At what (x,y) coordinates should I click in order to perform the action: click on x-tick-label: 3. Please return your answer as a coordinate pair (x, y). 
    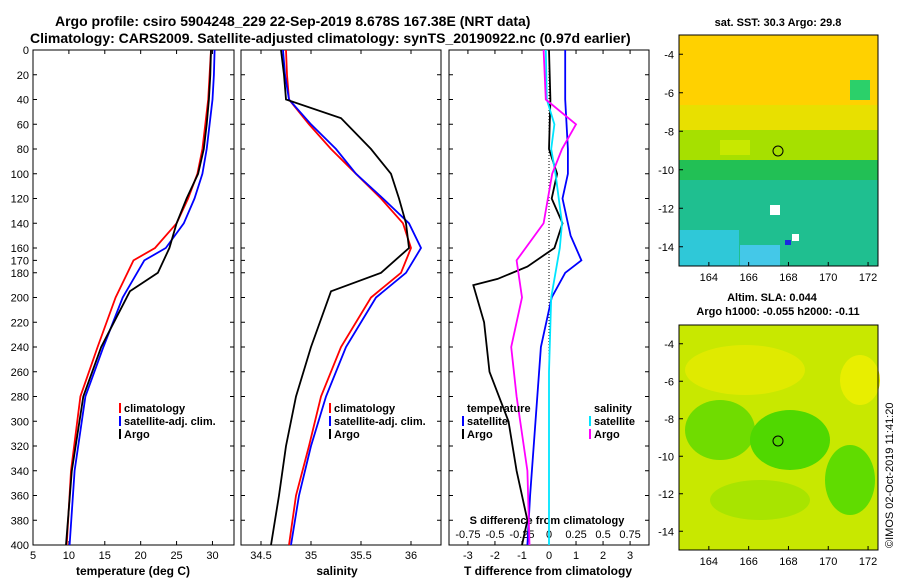
    Looking at the image, I should click on (630, 556).